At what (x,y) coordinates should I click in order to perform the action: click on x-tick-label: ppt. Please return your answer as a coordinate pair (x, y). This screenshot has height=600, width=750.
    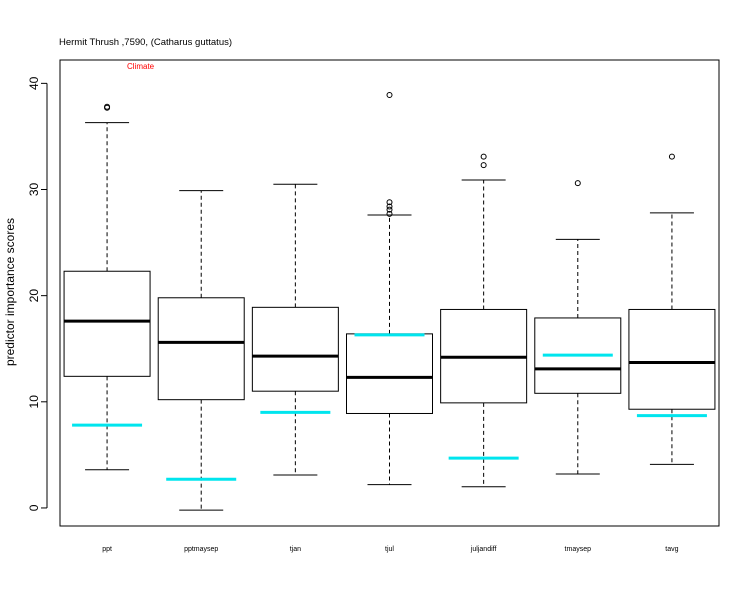
    Looking at the image, I should click on (107, 549).